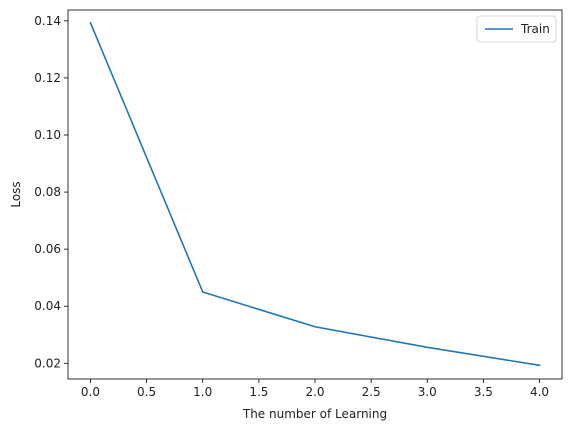 The width and height of the screenshot is (573, 434). Describe the element at coordinates (371, 392) in the screenshot. I see `x-tick-label: 2.5` at that location.